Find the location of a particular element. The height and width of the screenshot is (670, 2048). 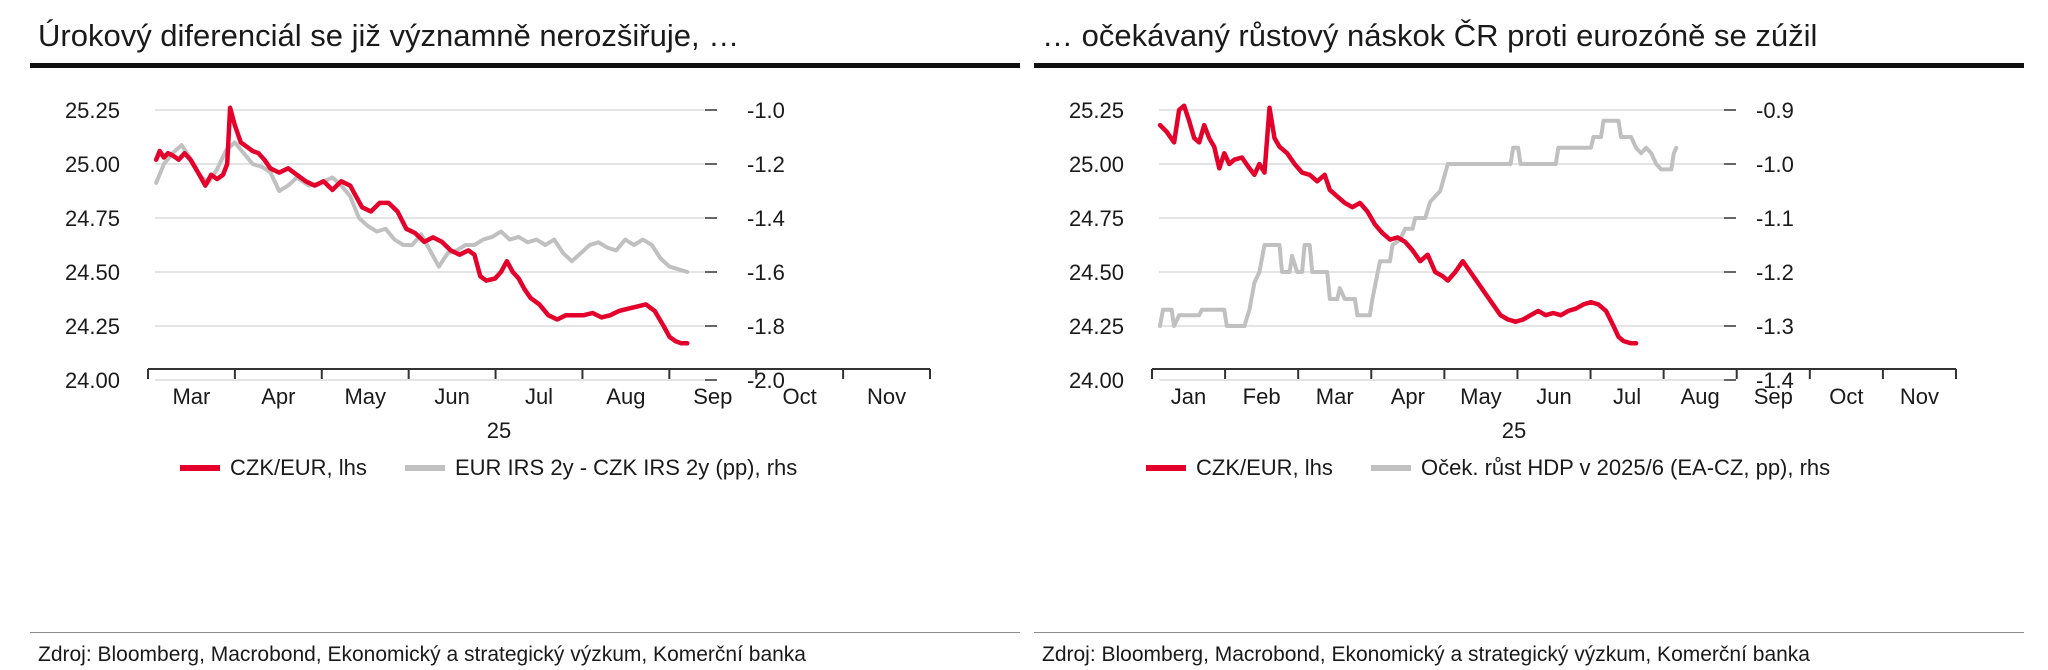

legend-label: Oček. růst HDP v 2025/6 (EA-CZ, pp), rhs is located at coordinates (1625, 467).